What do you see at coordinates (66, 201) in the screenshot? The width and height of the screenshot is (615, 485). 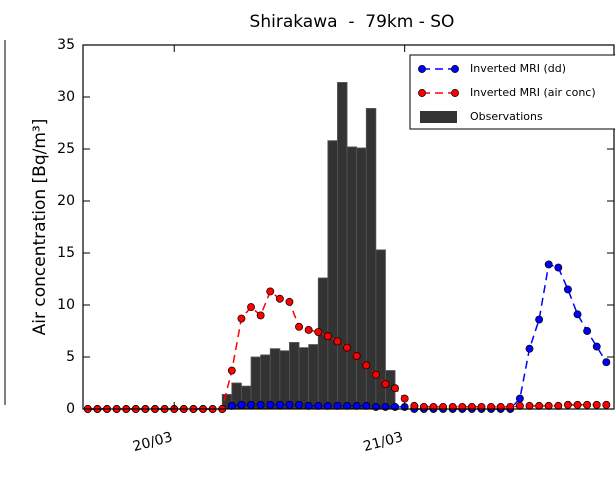 I see `y-tick-label: 20` at bounding box center [66, 201].